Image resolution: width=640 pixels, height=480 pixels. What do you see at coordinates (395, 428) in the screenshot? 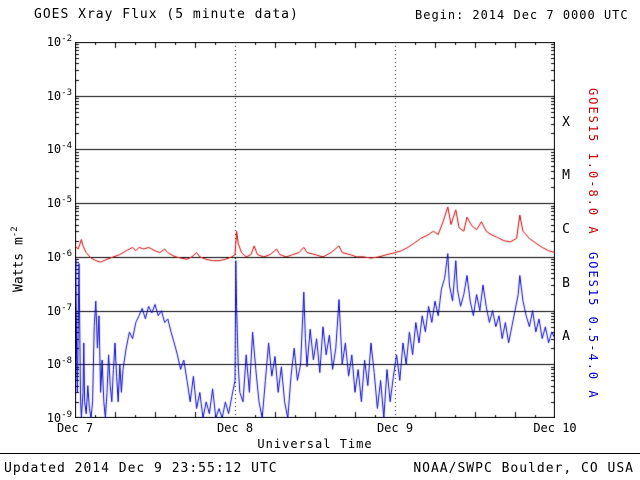
I see `x-tick-label: Dec 9` at bounding box center [395, 428].